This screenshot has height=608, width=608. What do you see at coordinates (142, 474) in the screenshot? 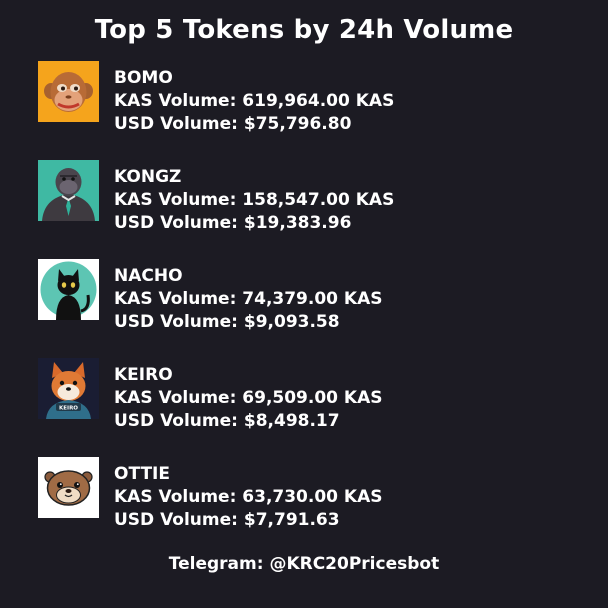
I see `token-name: OTTIE` at bounding box center [142, 474].